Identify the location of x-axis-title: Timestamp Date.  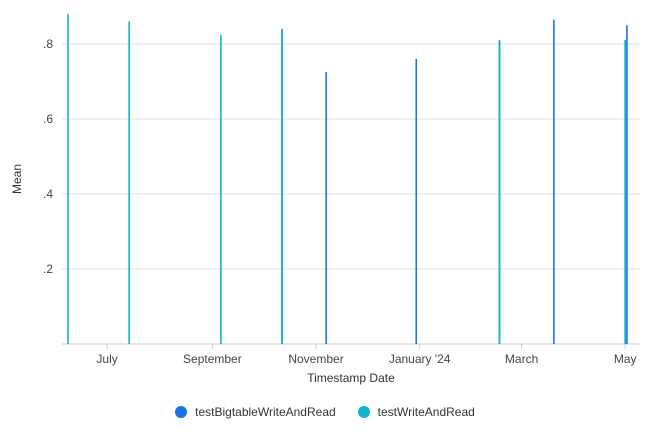
(351, 378).